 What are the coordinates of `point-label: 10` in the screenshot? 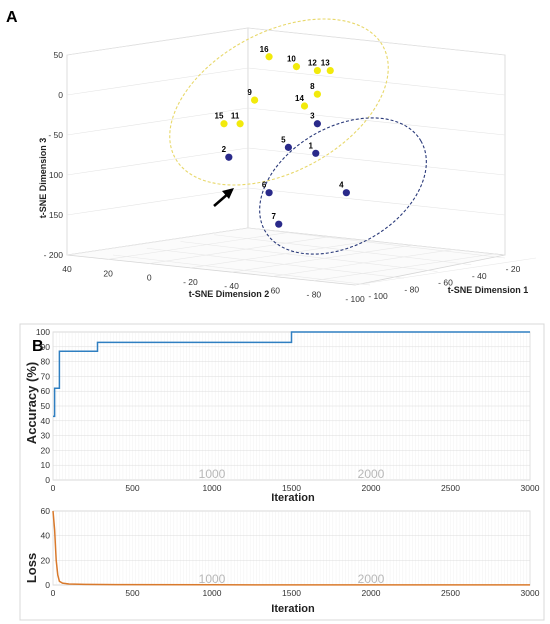 It's located at (291, 59).